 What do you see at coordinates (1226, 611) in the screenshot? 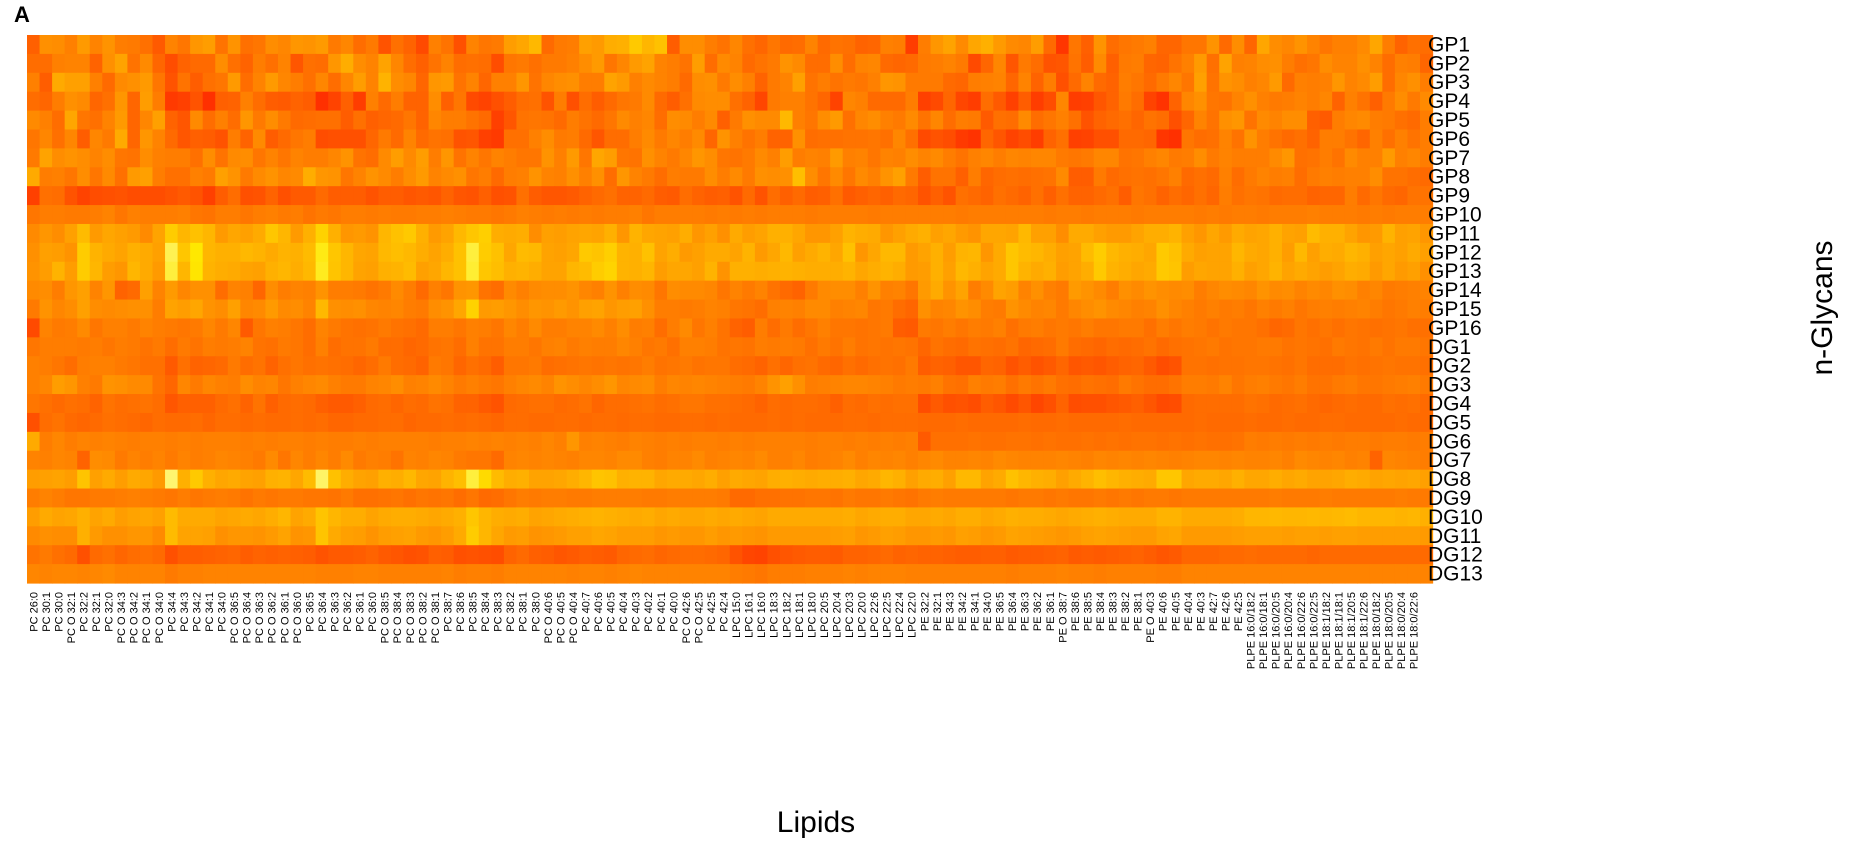
I see `column-label: PE 42:6` at bounding box center [1226, 611].